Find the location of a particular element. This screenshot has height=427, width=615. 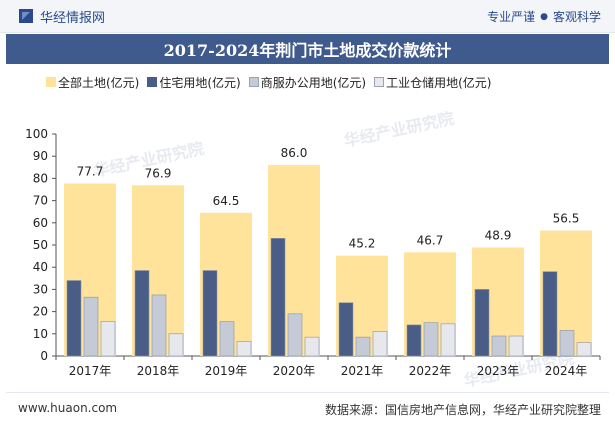

y-tick-label: 50 is located at coordinates (40, 245).